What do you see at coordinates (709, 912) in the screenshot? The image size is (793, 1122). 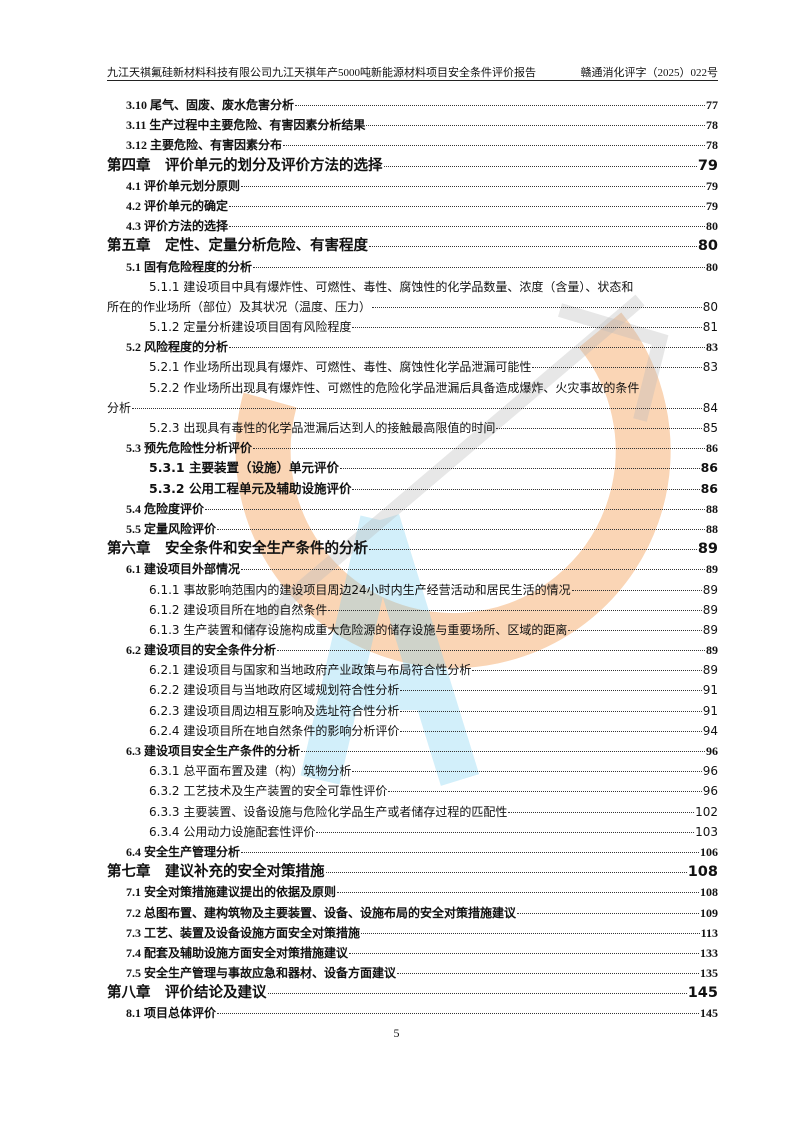 I see `toc-entry-page: 109` at bounding box center [709, 912].